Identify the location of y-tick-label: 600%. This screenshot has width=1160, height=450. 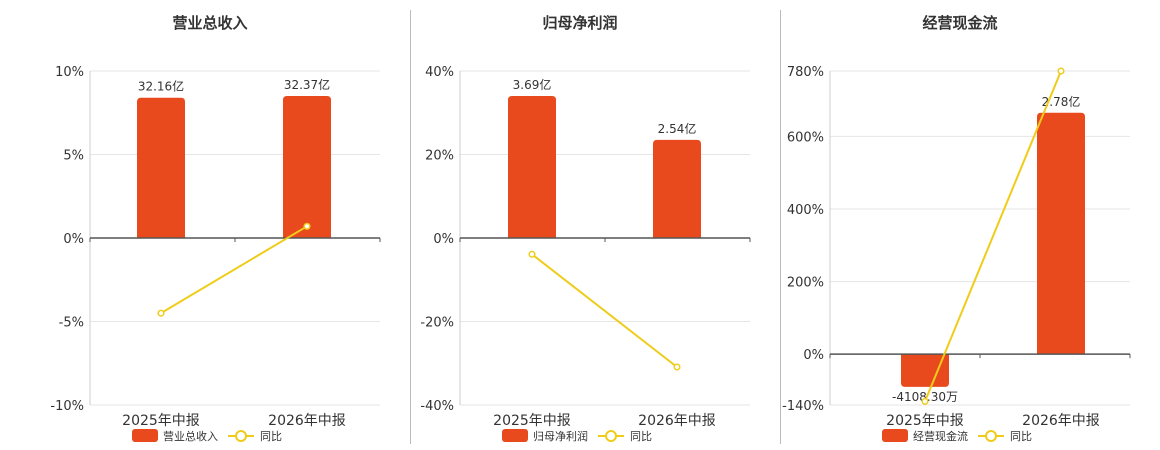
(805, 137).